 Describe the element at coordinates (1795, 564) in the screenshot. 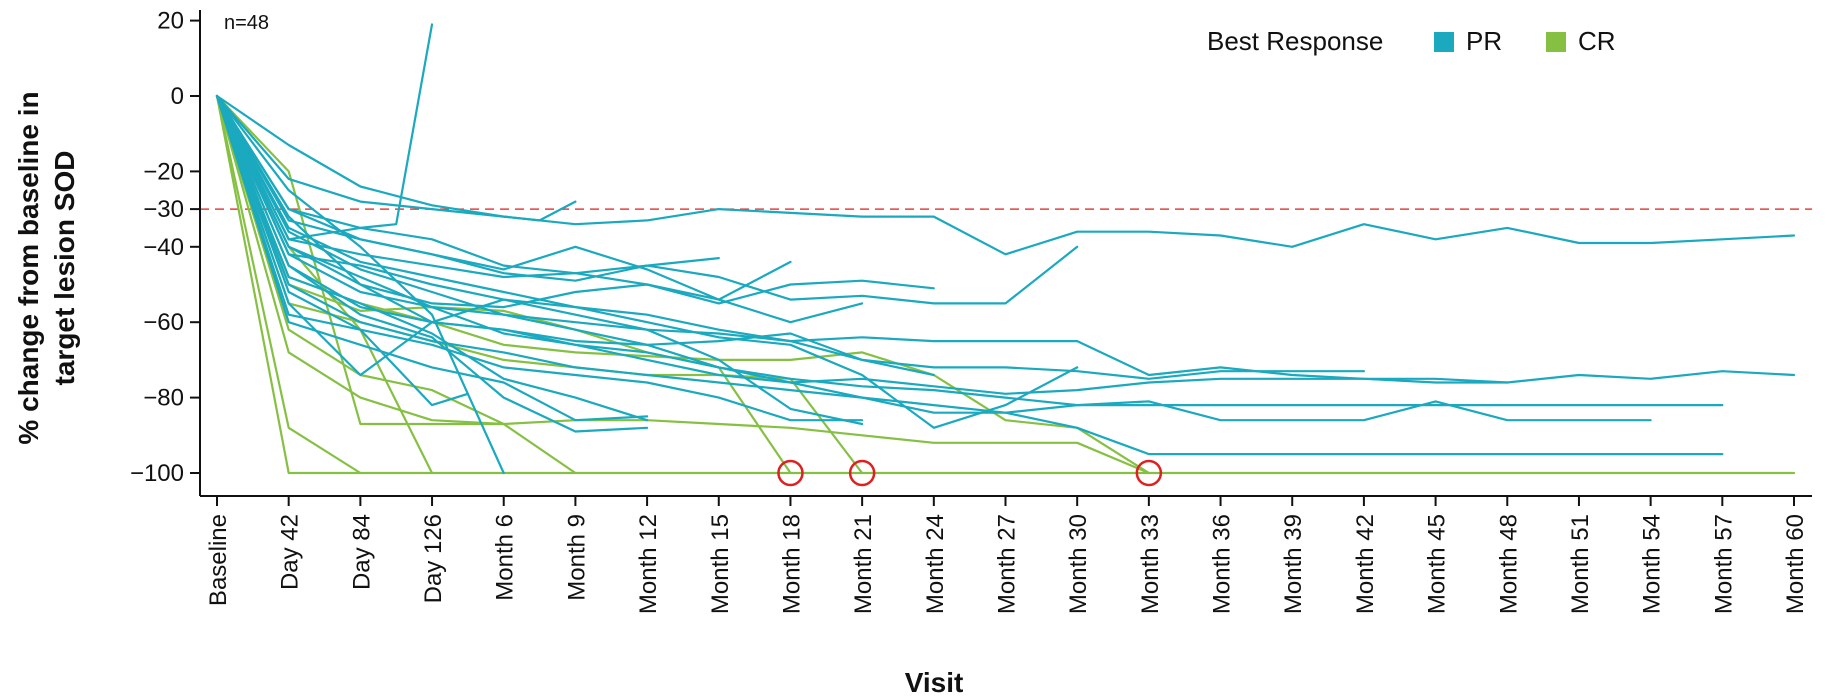

I see `x-tick-label: Month 60` at that location.